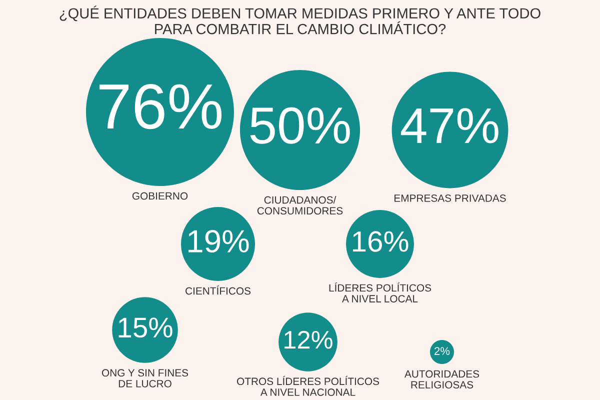  I want to click on data-label: 50%, so click(300, 125).